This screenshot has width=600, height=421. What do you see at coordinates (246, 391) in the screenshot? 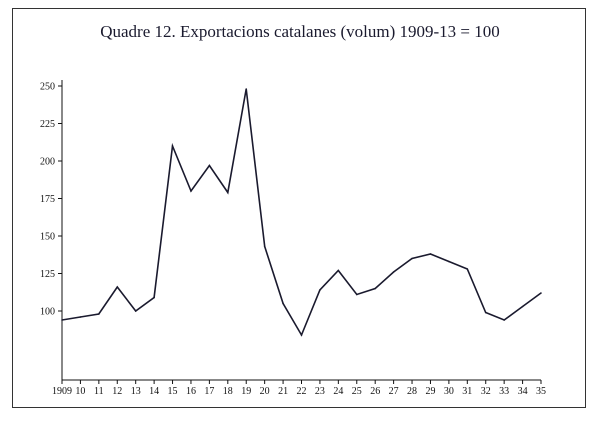
I see `x-tick-label: 19` at bounding box center [246, 391].